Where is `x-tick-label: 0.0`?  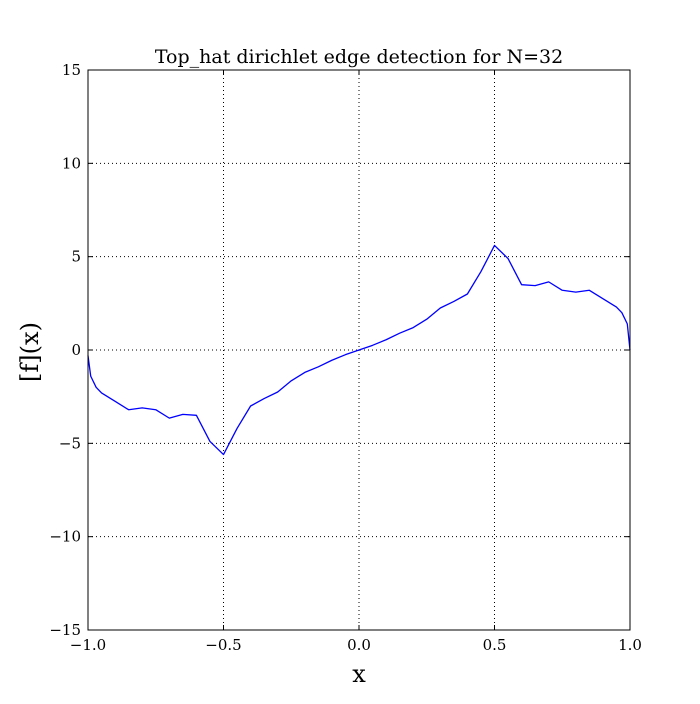 x-tick-label: 0.0 is located at coordinates (359, 645).